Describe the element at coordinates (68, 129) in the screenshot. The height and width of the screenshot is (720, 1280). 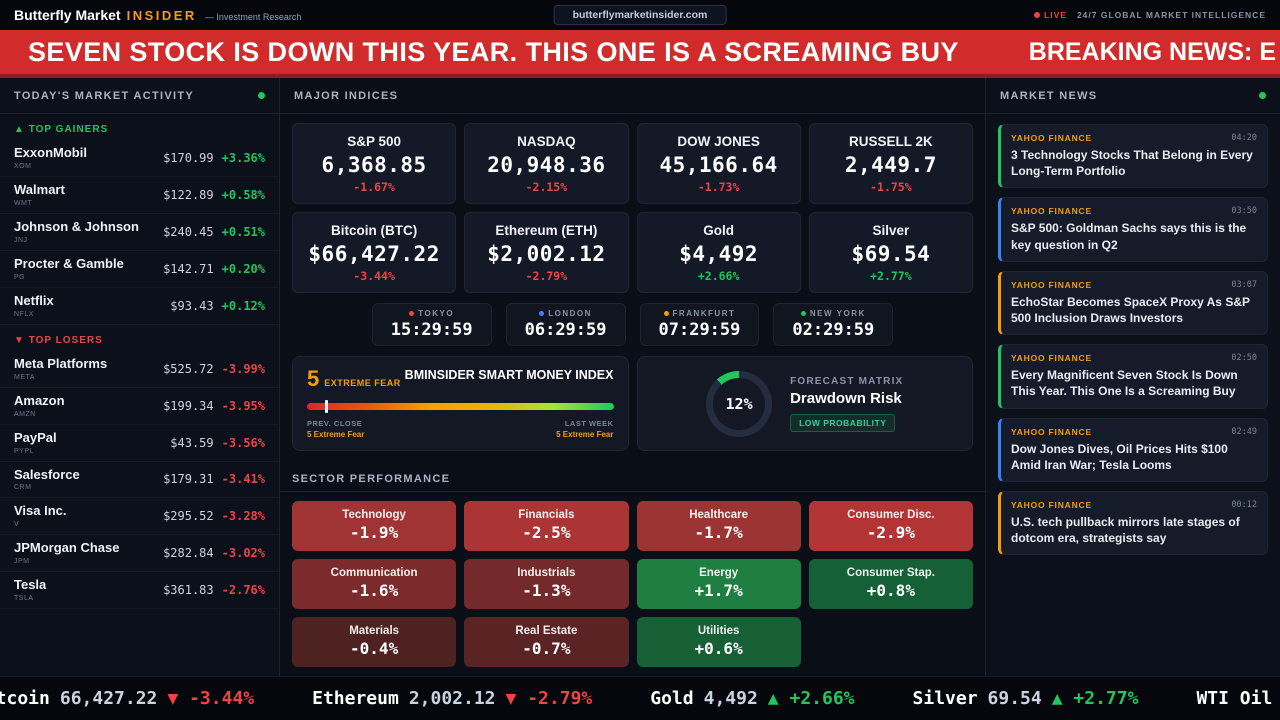
I see `top-gainers-label: TOP GAINERS` at that location.